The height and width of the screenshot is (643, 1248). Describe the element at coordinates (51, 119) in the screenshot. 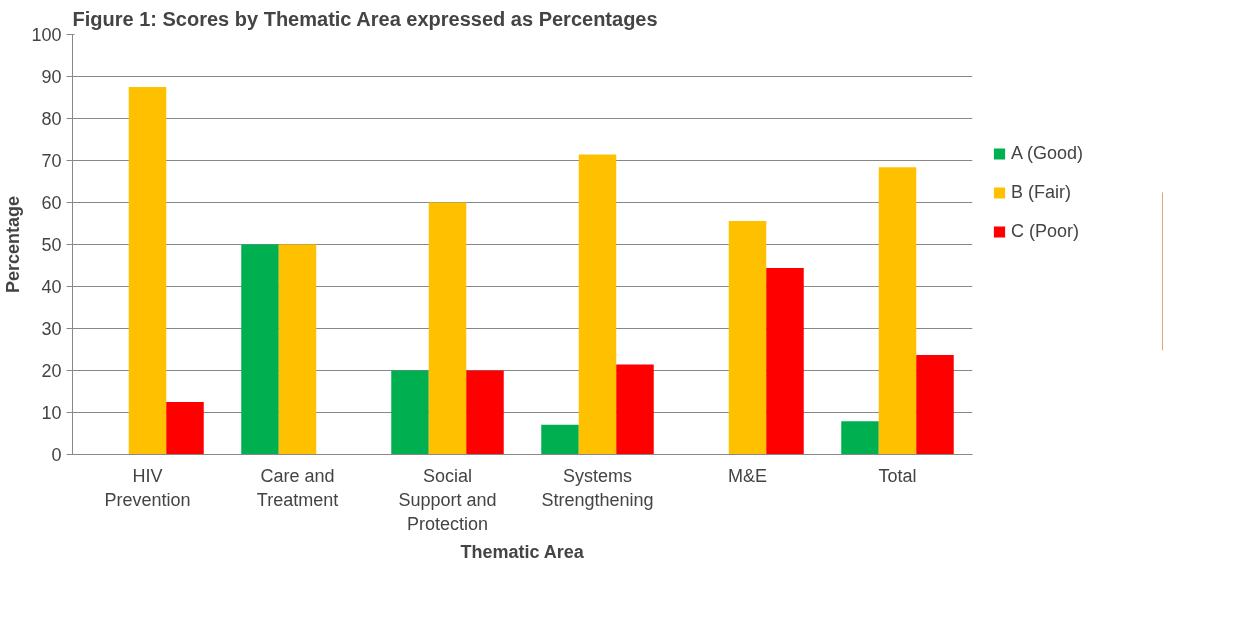

I see `y-tick-label: 80` at that location.